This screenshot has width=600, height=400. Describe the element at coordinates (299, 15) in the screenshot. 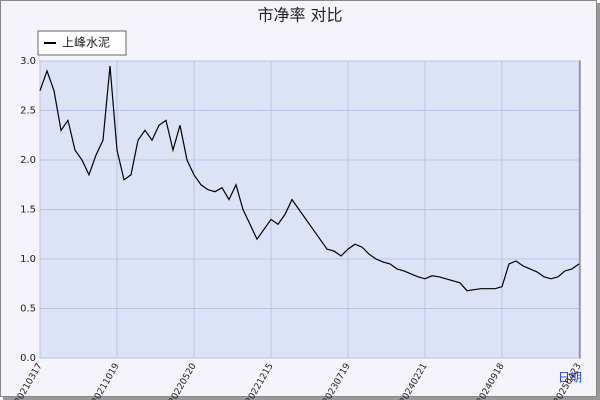

I see `chart-title: 市净率 对比` at that location.